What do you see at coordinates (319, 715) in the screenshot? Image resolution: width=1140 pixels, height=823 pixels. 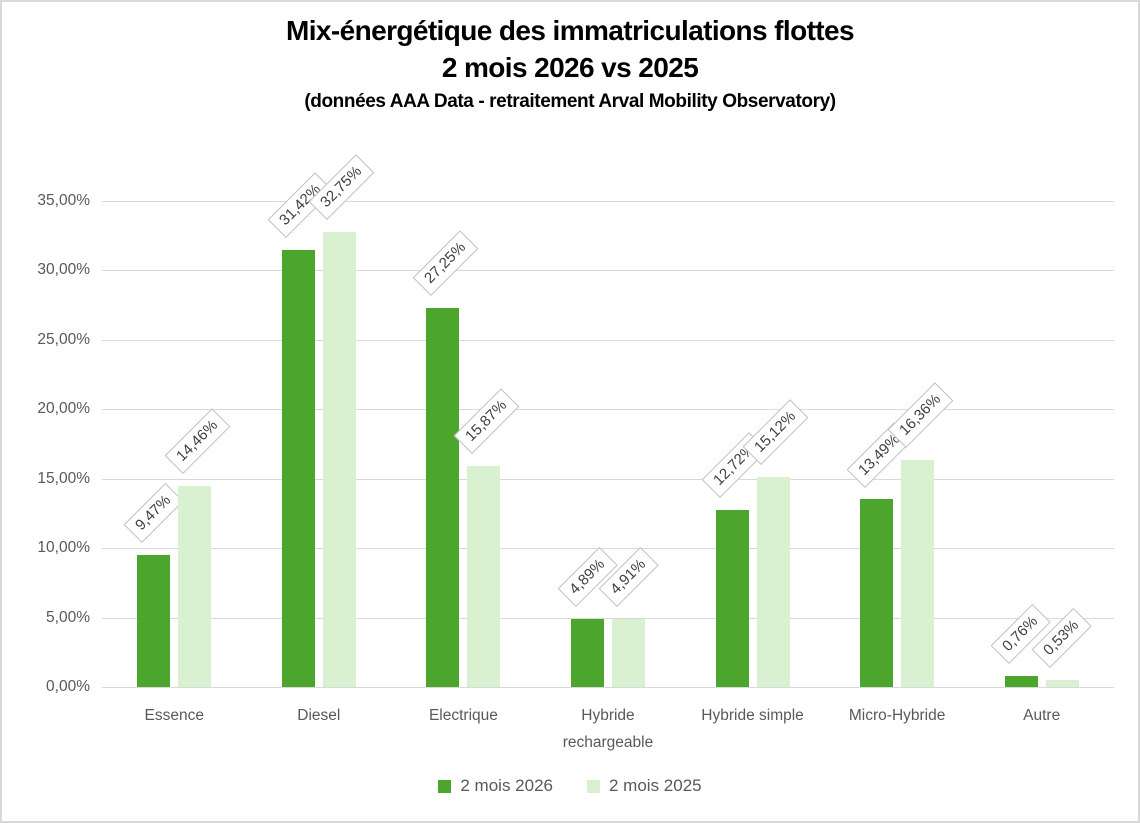 I see `x-tick-label-diesel: Diesel` at bounding box center [319, 715].